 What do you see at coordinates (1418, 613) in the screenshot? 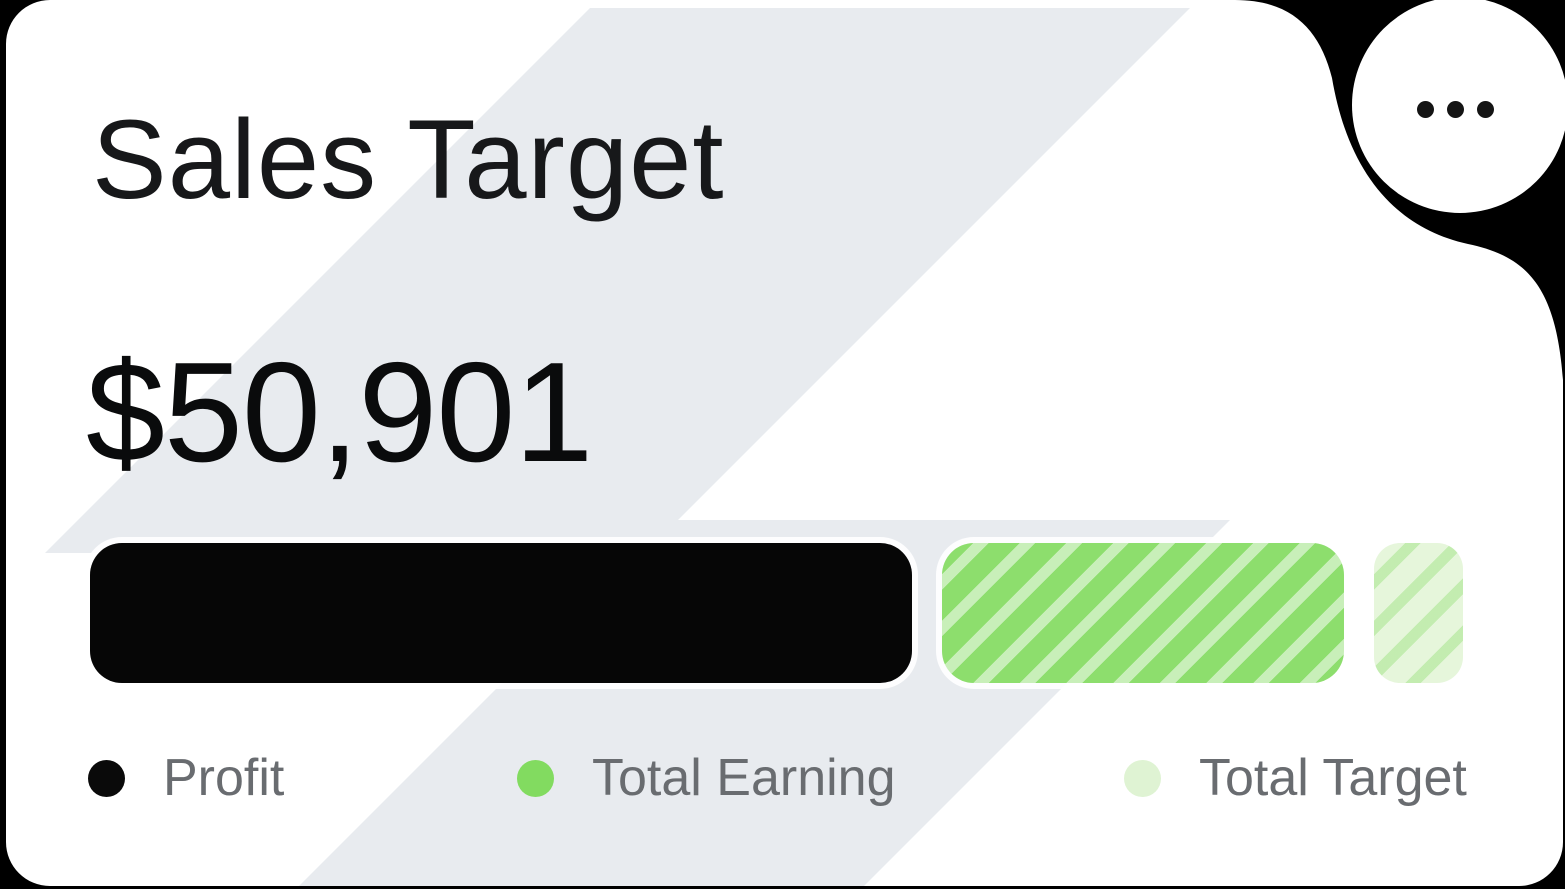
I see `progress-segment-total-target` at bounding box center [1418, 613].